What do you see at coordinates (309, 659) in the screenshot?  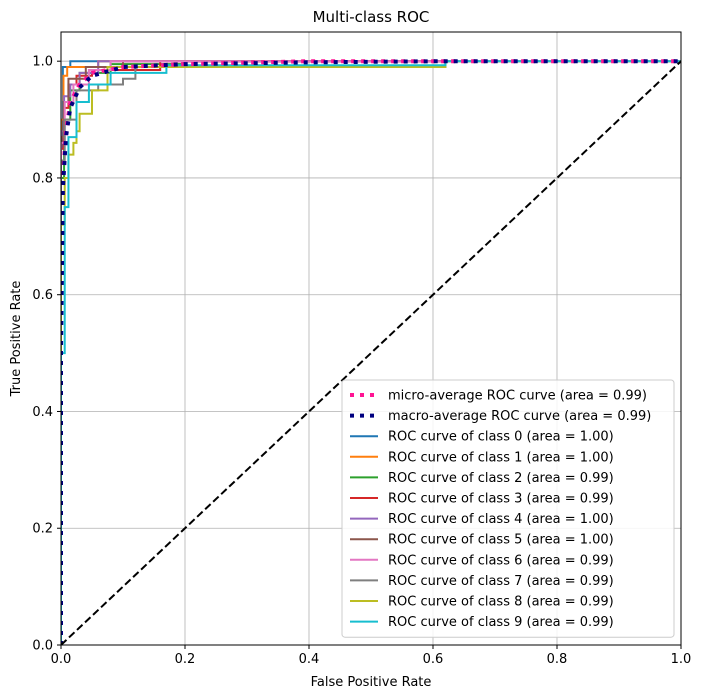 I see `x-tick-label: 0.4` at bounding box center [309, 659].